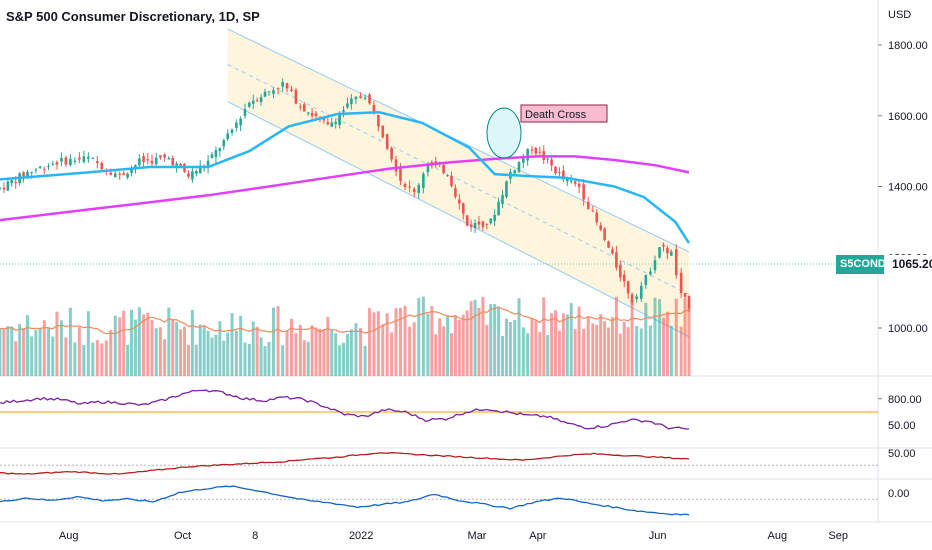 Image resolution: width=932 pixels, height=550 pixels. What do you see at coordinates (345, 320) in the screenshot?
I see `volume-ma-line` at bounding box center [345, 320].